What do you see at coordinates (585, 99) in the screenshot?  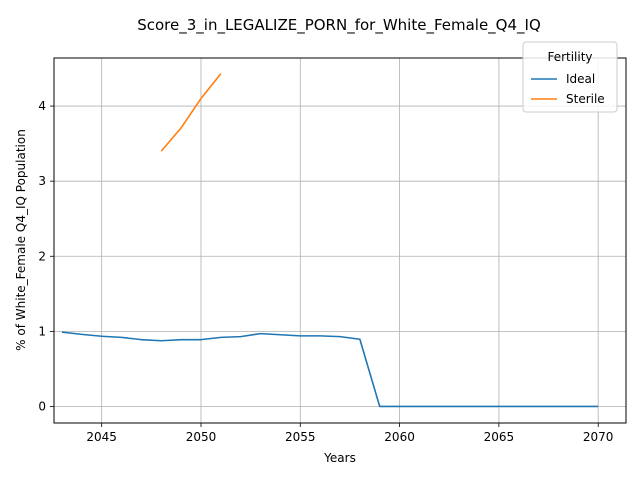 I see `legend-label-sterile: Sterile` at bounding box center [585, 99].